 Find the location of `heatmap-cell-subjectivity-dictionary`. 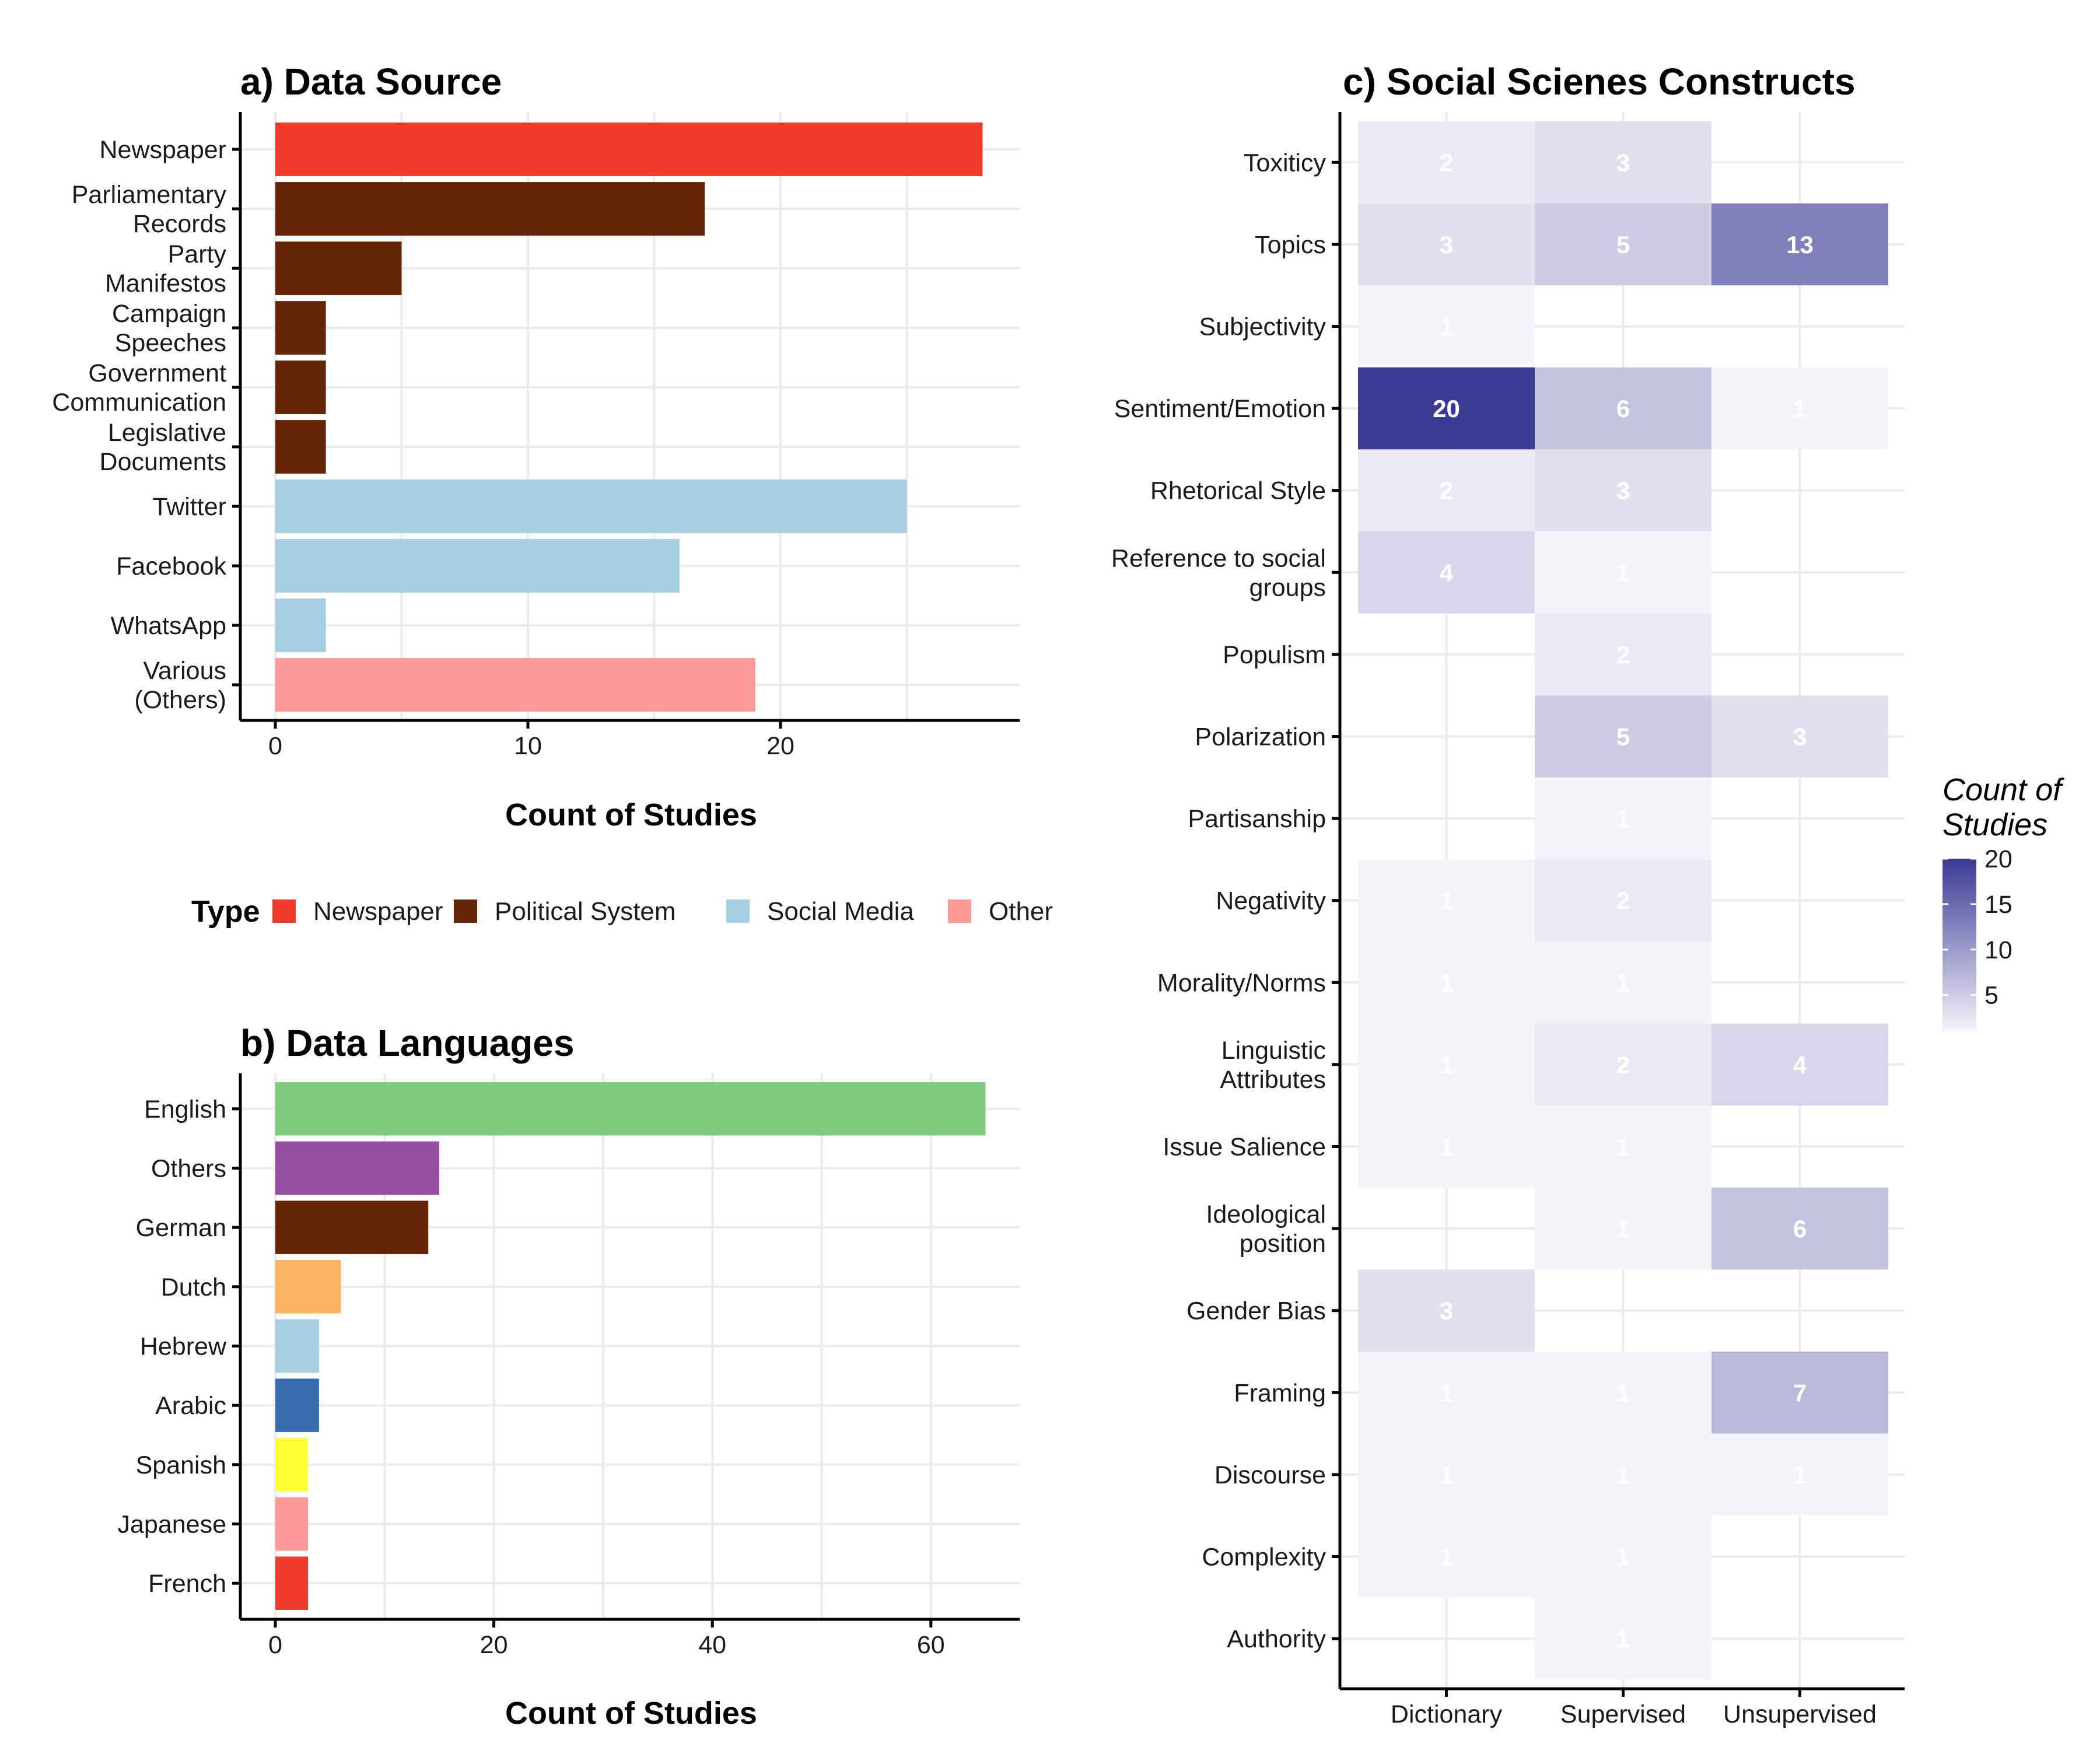

heatmap-cell-subjectivity-dictionary is located at coordinates (1447, 326).